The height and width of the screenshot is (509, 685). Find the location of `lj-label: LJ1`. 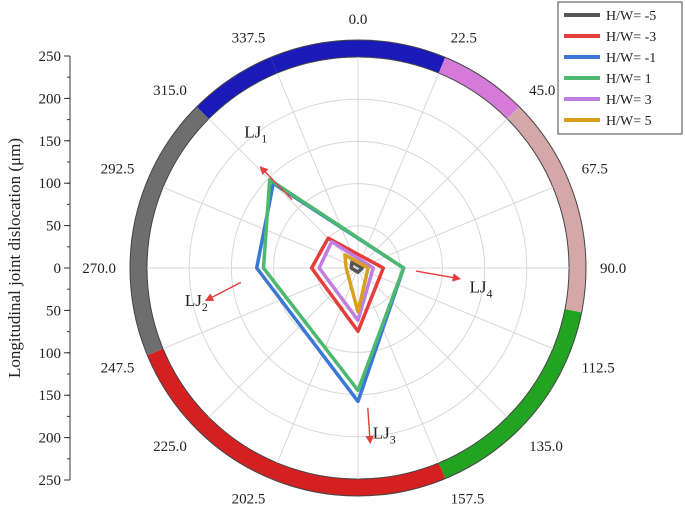

lj-label: LJ1 is located at coordinates (255, 133).